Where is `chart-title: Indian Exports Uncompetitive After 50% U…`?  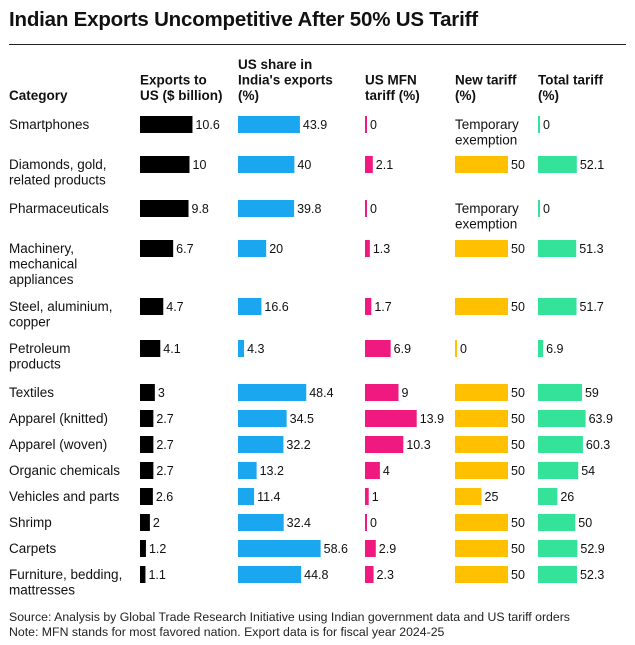
chart-title: Indian Exports Uncompetitive After 50% U… is located at coordinates (243, 19).